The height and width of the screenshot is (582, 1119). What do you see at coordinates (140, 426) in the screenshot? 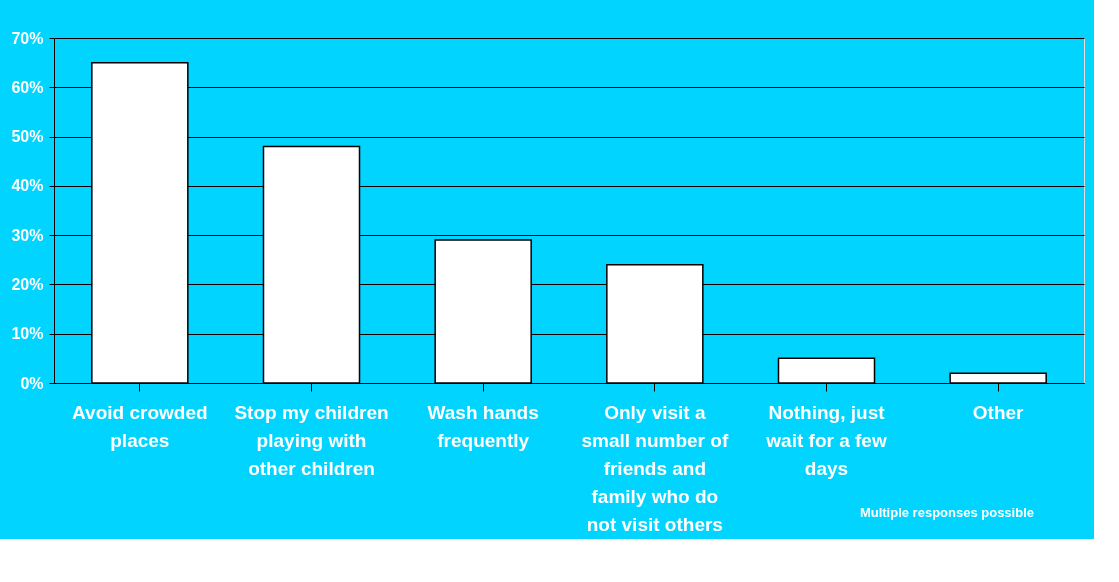
I see `x-tick-label: Avoid crowded places` at bounding box center [140, 426].